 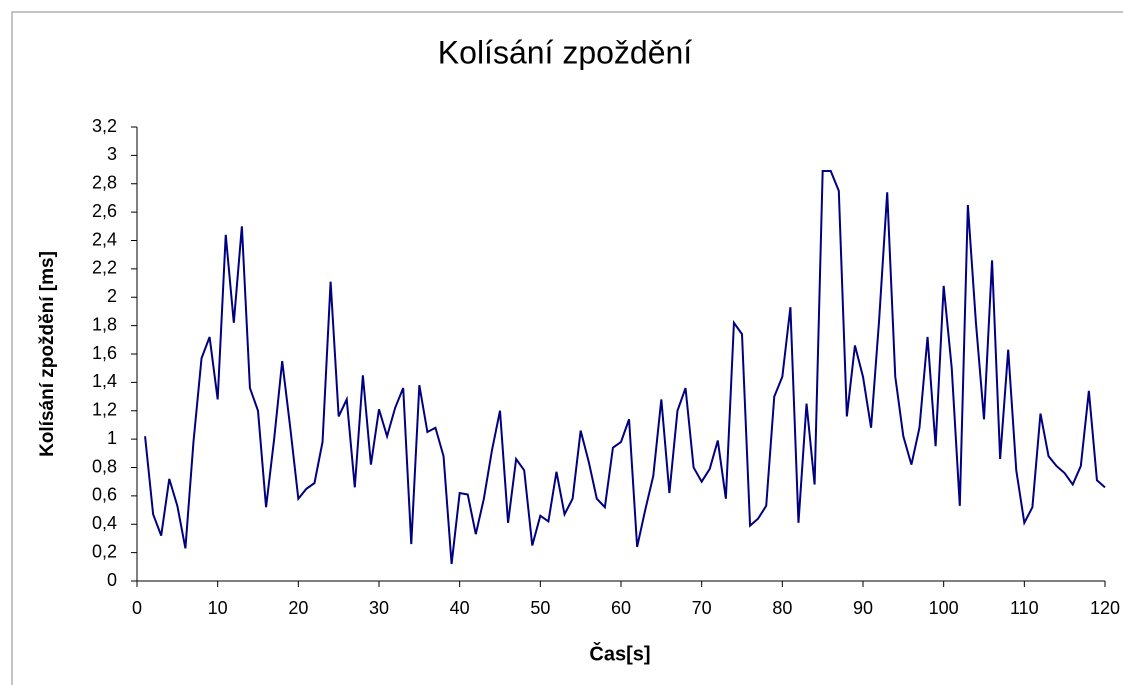 I want to click on x-tick-label: 110, so click(x=1024, y=608).